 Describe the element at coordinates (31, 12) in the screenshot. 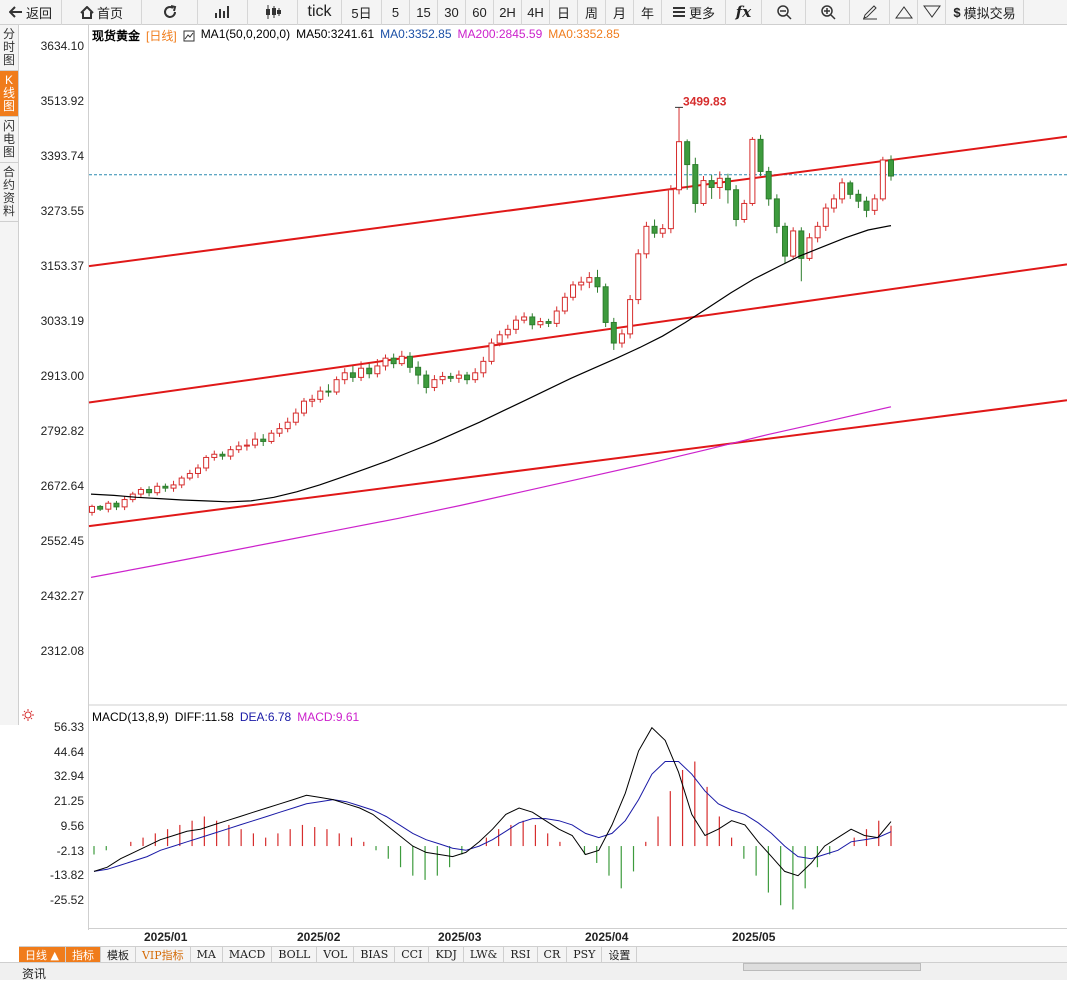

I see `back-button: 返回` at that location.